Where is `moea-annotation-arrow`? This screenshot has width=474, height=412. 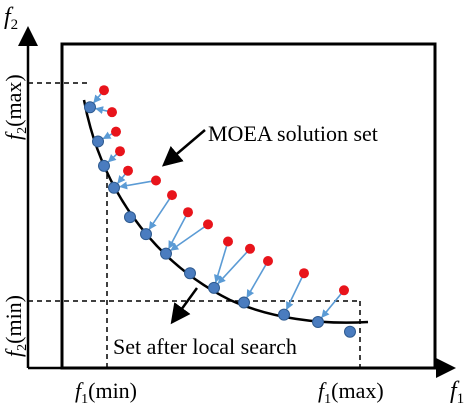
moea-annotation-arrow is located at coordinates (183, 148).